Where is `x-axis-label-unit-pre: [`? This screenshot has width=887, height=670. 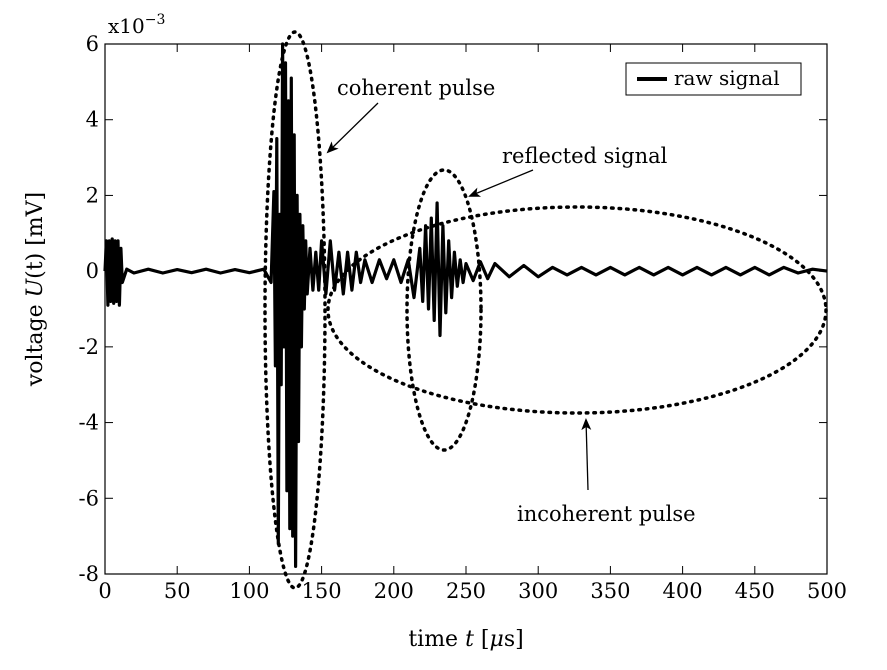
x-axis-label-unit-pre: [ is located at coordinates (482, 639).